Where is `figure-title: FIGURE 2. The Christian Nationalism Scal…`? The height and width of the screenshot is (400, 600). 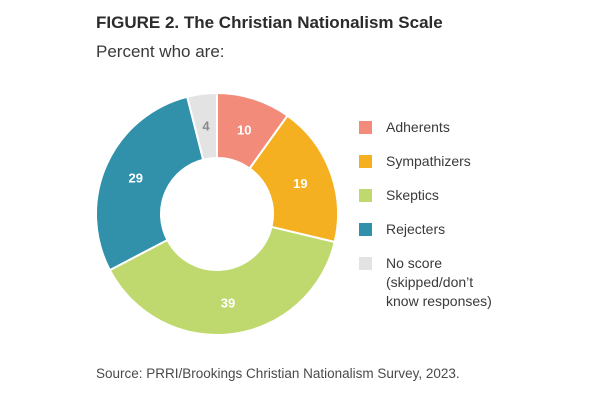 figure-title: FIGURE 2. The Christian Nationalism Scal… is located at coordinates (269, 22).